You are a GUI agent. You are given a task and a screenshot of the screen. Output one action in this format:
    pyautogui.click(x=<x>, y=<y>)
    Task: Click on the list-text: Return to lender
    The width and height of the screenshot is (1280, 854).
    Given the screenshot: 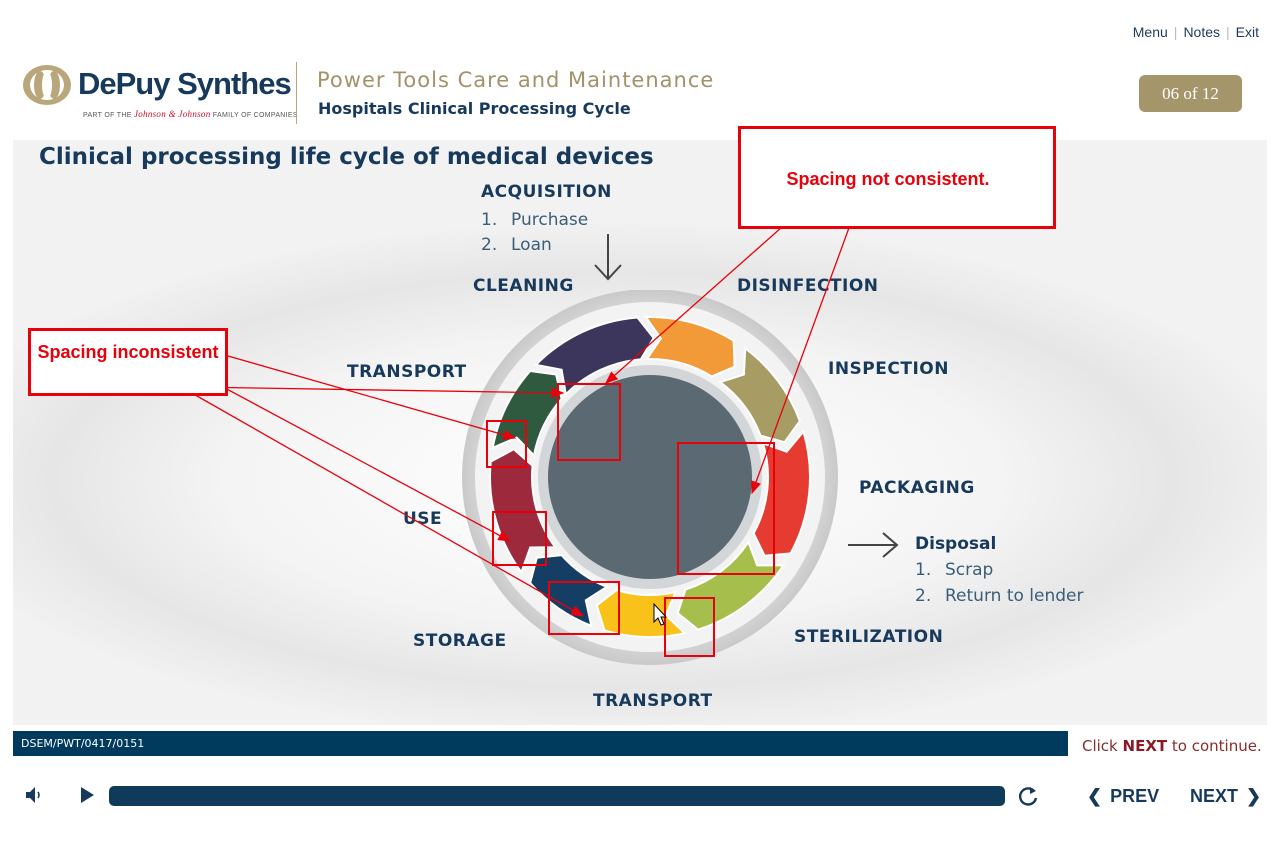 What is the action you would take?
    pyautogui.click(x=1014, y=596)
    